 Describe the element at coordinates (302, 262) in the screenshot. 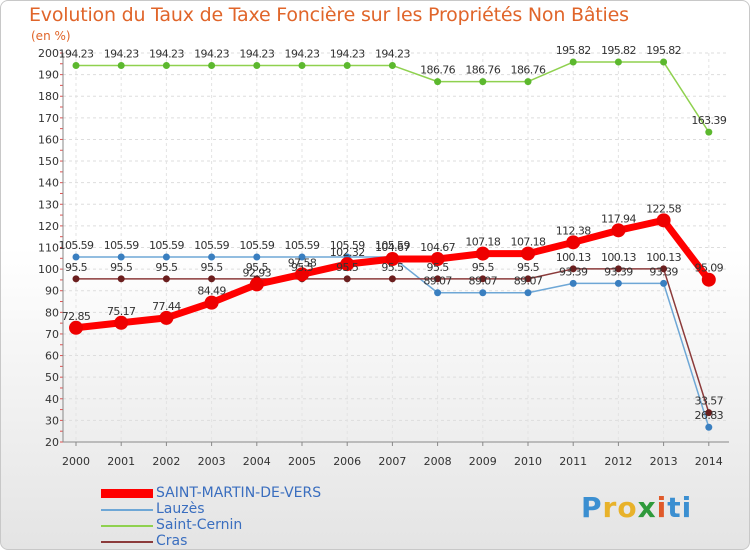

I see `data-label-saint-martin-de-vers: 97.58` at that location.